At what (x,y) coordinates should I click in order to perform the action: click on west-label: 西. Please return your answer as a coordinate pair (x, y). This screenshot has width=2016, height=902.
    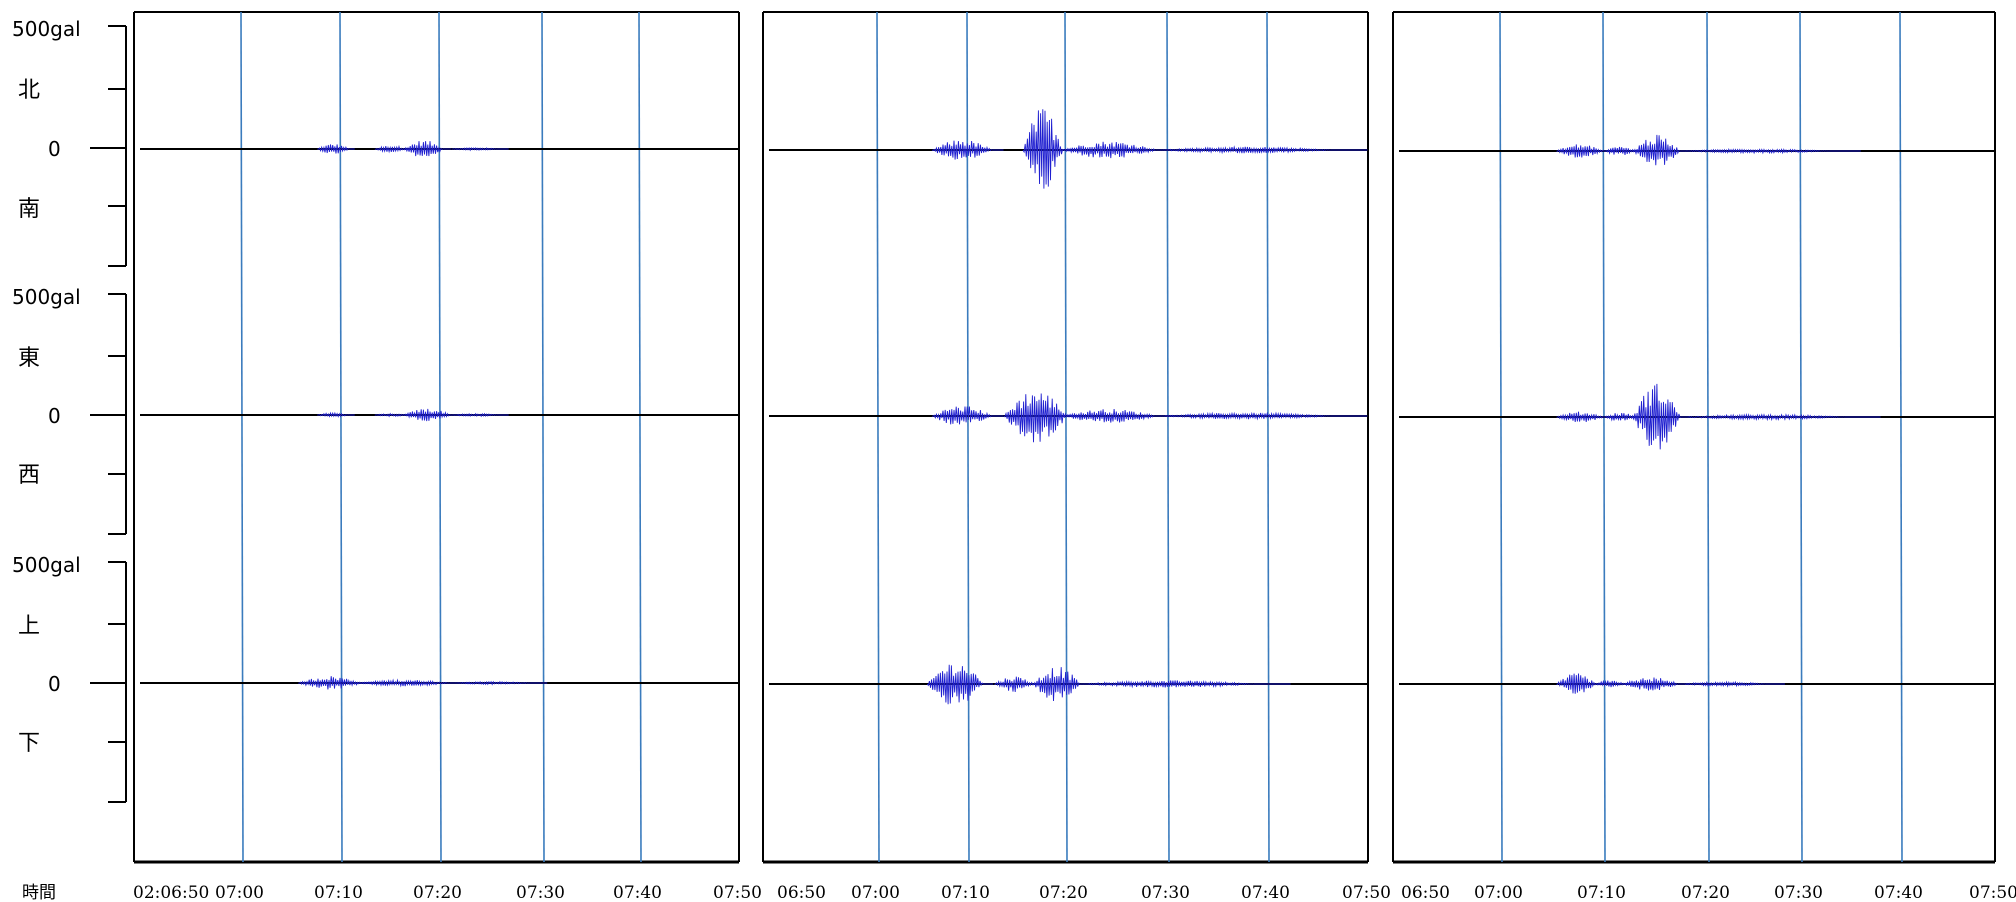
    Looking at the image, I should click on (29, 475).